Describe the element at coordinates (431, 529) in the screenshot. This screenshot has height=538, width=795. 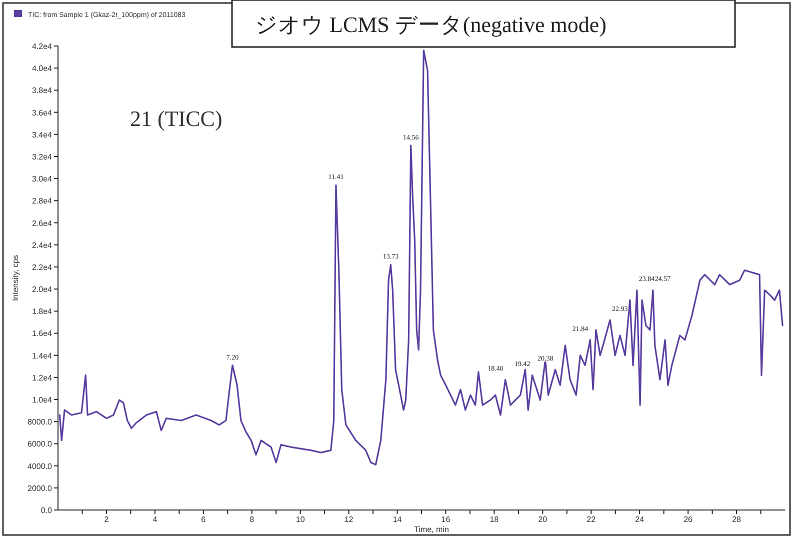
I see `x-axis-title: Time, min` at that location.